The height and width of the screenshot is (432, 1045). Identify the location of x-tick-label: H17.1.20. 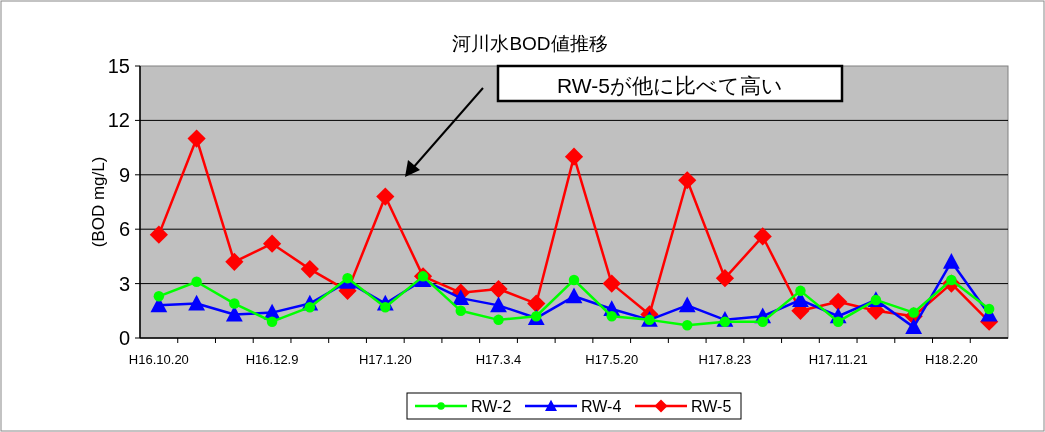
(385, 359).